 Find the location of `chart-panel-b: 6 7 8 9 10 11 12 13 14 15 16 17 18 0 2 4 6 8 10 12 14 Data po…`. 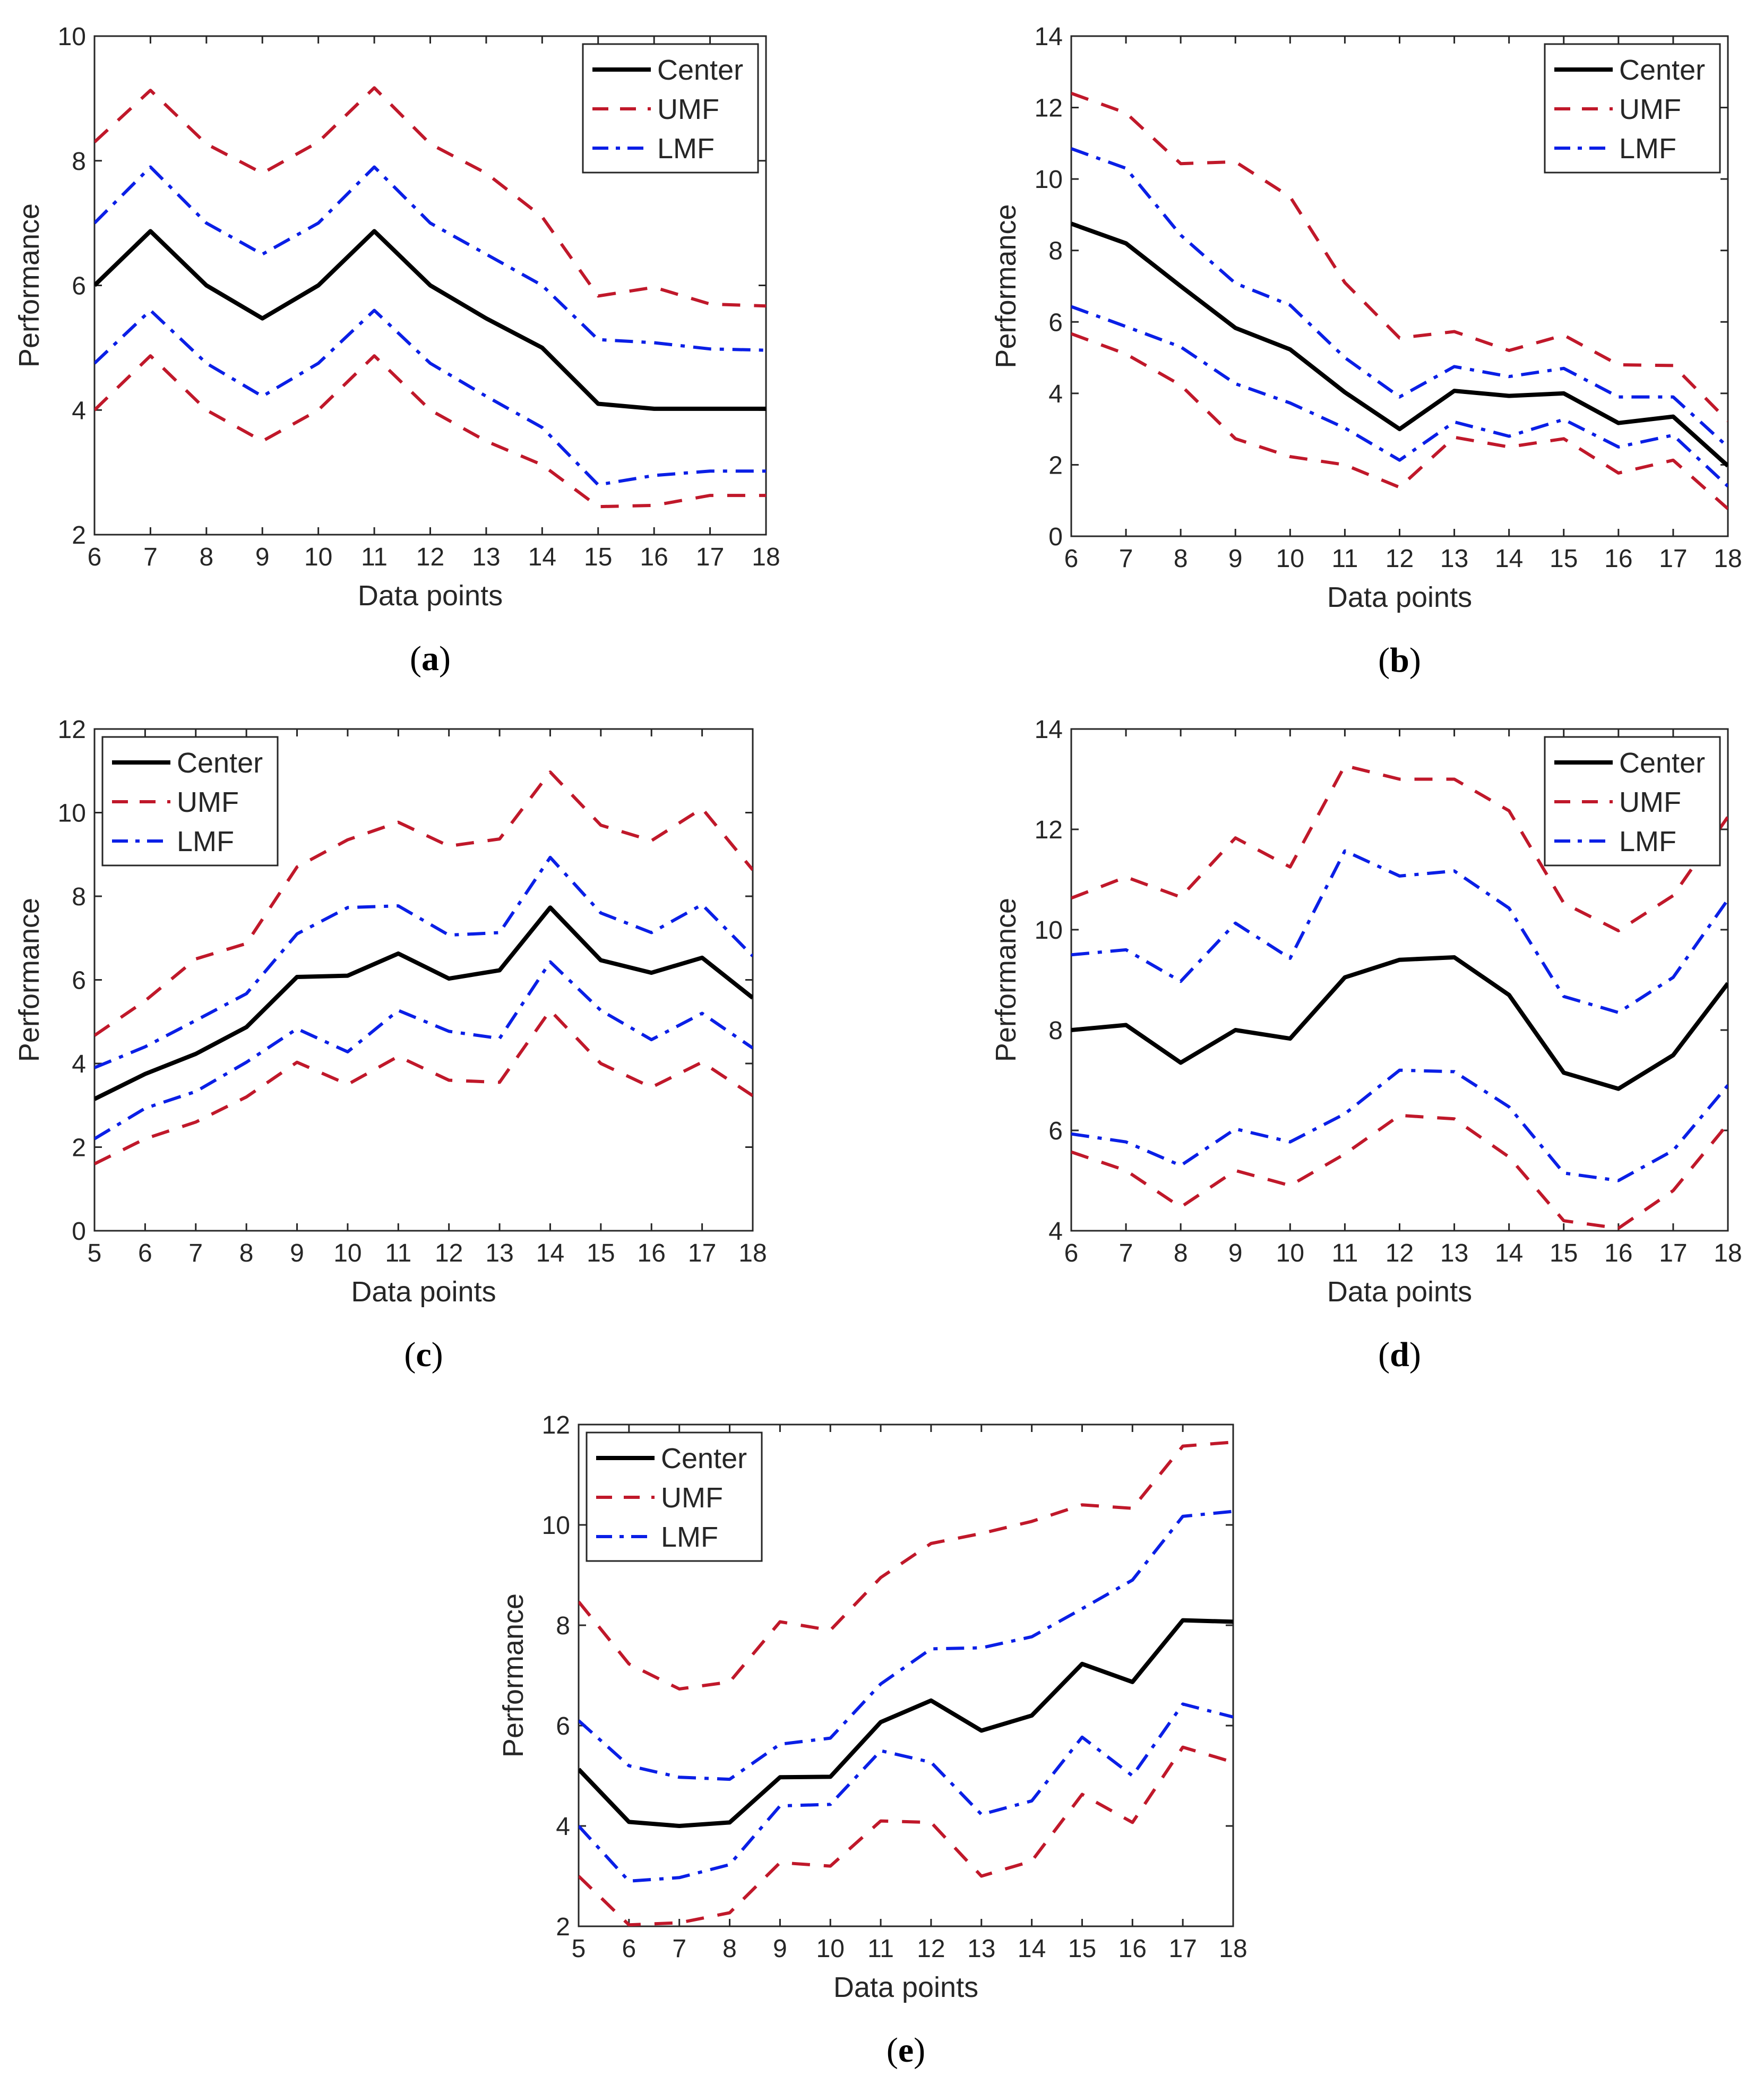

chart-panel-b: 6 7 8 9 10 11 12 13 14 15 16 17 18 0 2 4 6 8 10 12 14 Data po… is located at coordinates (1366, 351).